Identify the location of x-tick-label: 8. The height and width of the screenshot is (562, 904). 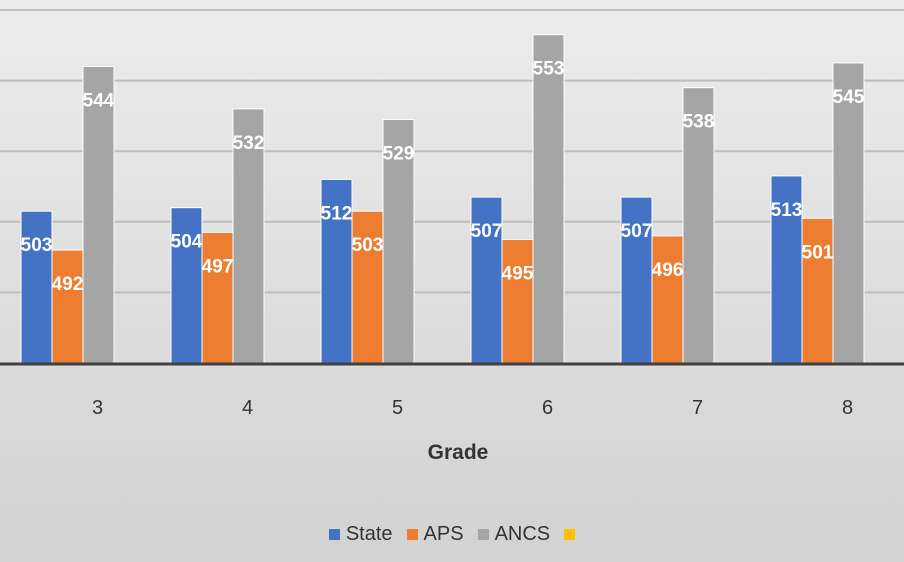
(847, 408).